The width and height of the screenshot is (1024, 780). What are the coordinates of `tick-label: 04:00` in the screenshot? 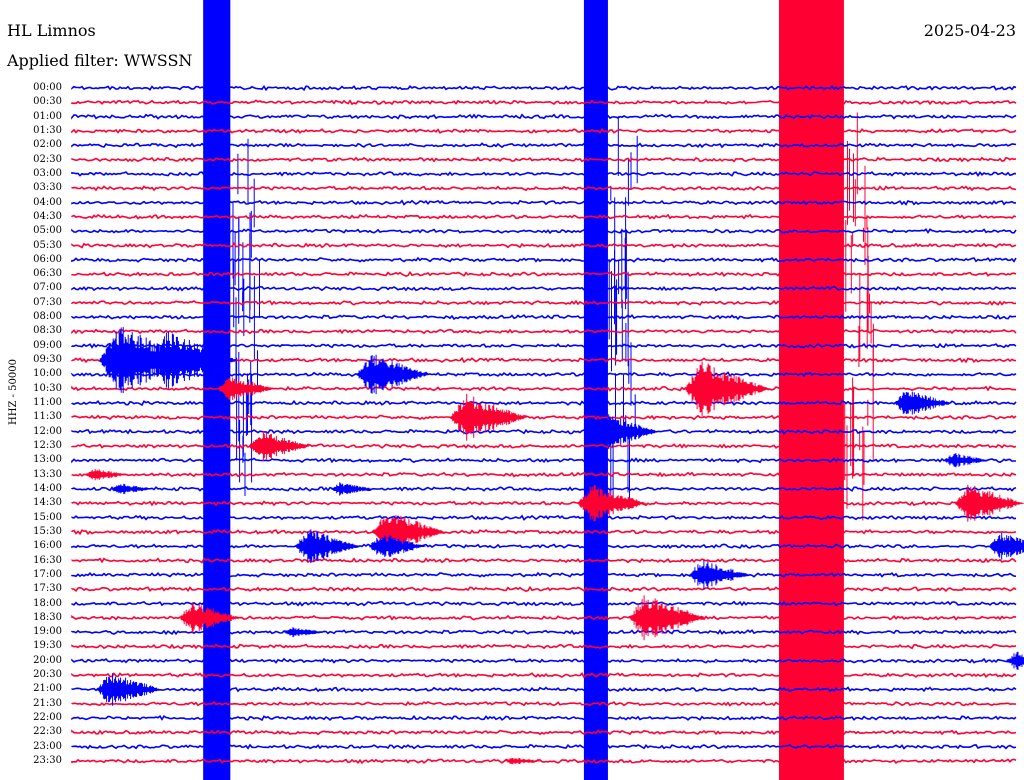 It's located at (47, 202).